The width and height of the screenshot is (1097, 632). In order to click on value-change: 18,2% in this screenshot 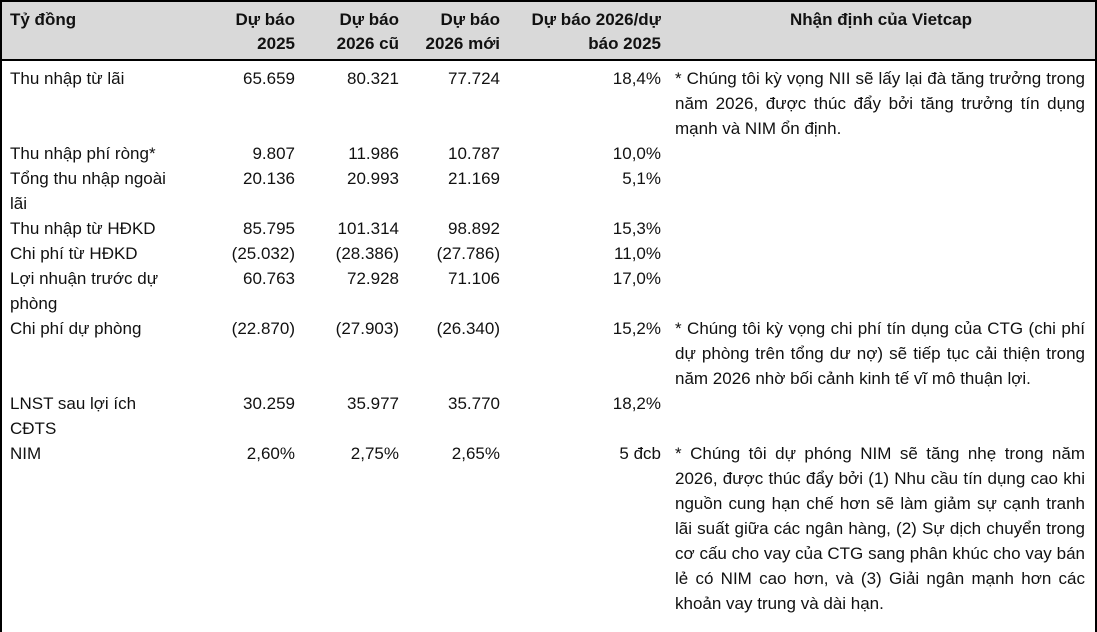, I will do `click(636, 403)`.